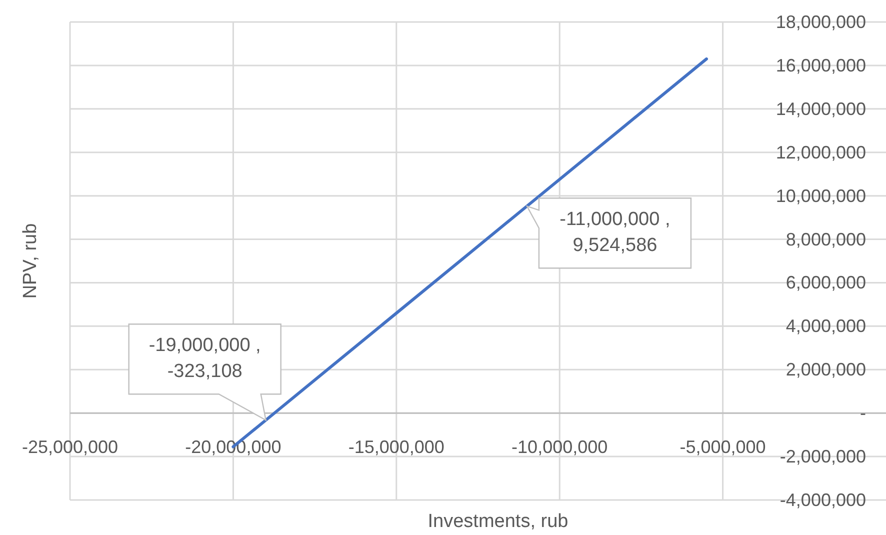 The image size is (886, 535). What do you see at coordinates (723, 447) in the screenshot?
I see `x-tick-label: -5,000,000` at bounding box center [723, 447].